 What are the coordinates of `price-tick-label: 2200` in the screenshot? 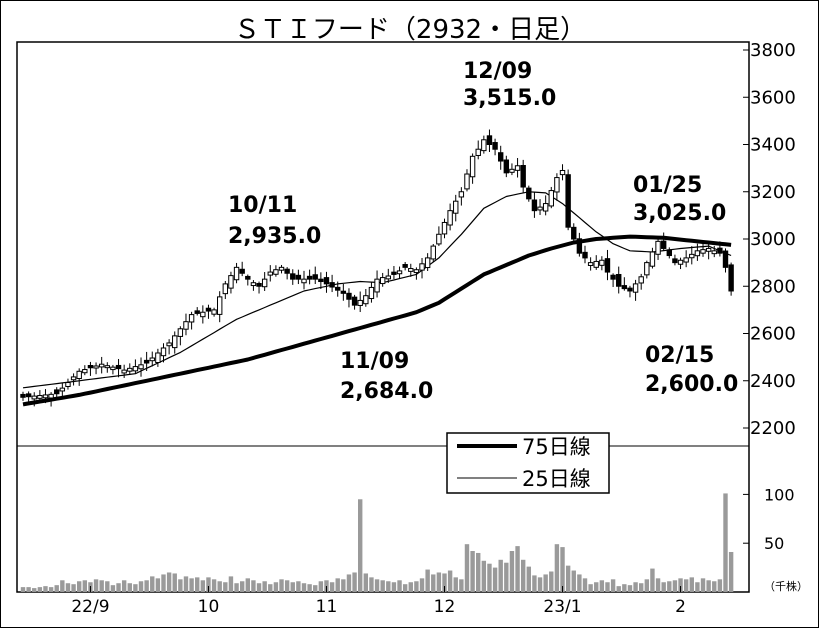 It's located at (773, 428).